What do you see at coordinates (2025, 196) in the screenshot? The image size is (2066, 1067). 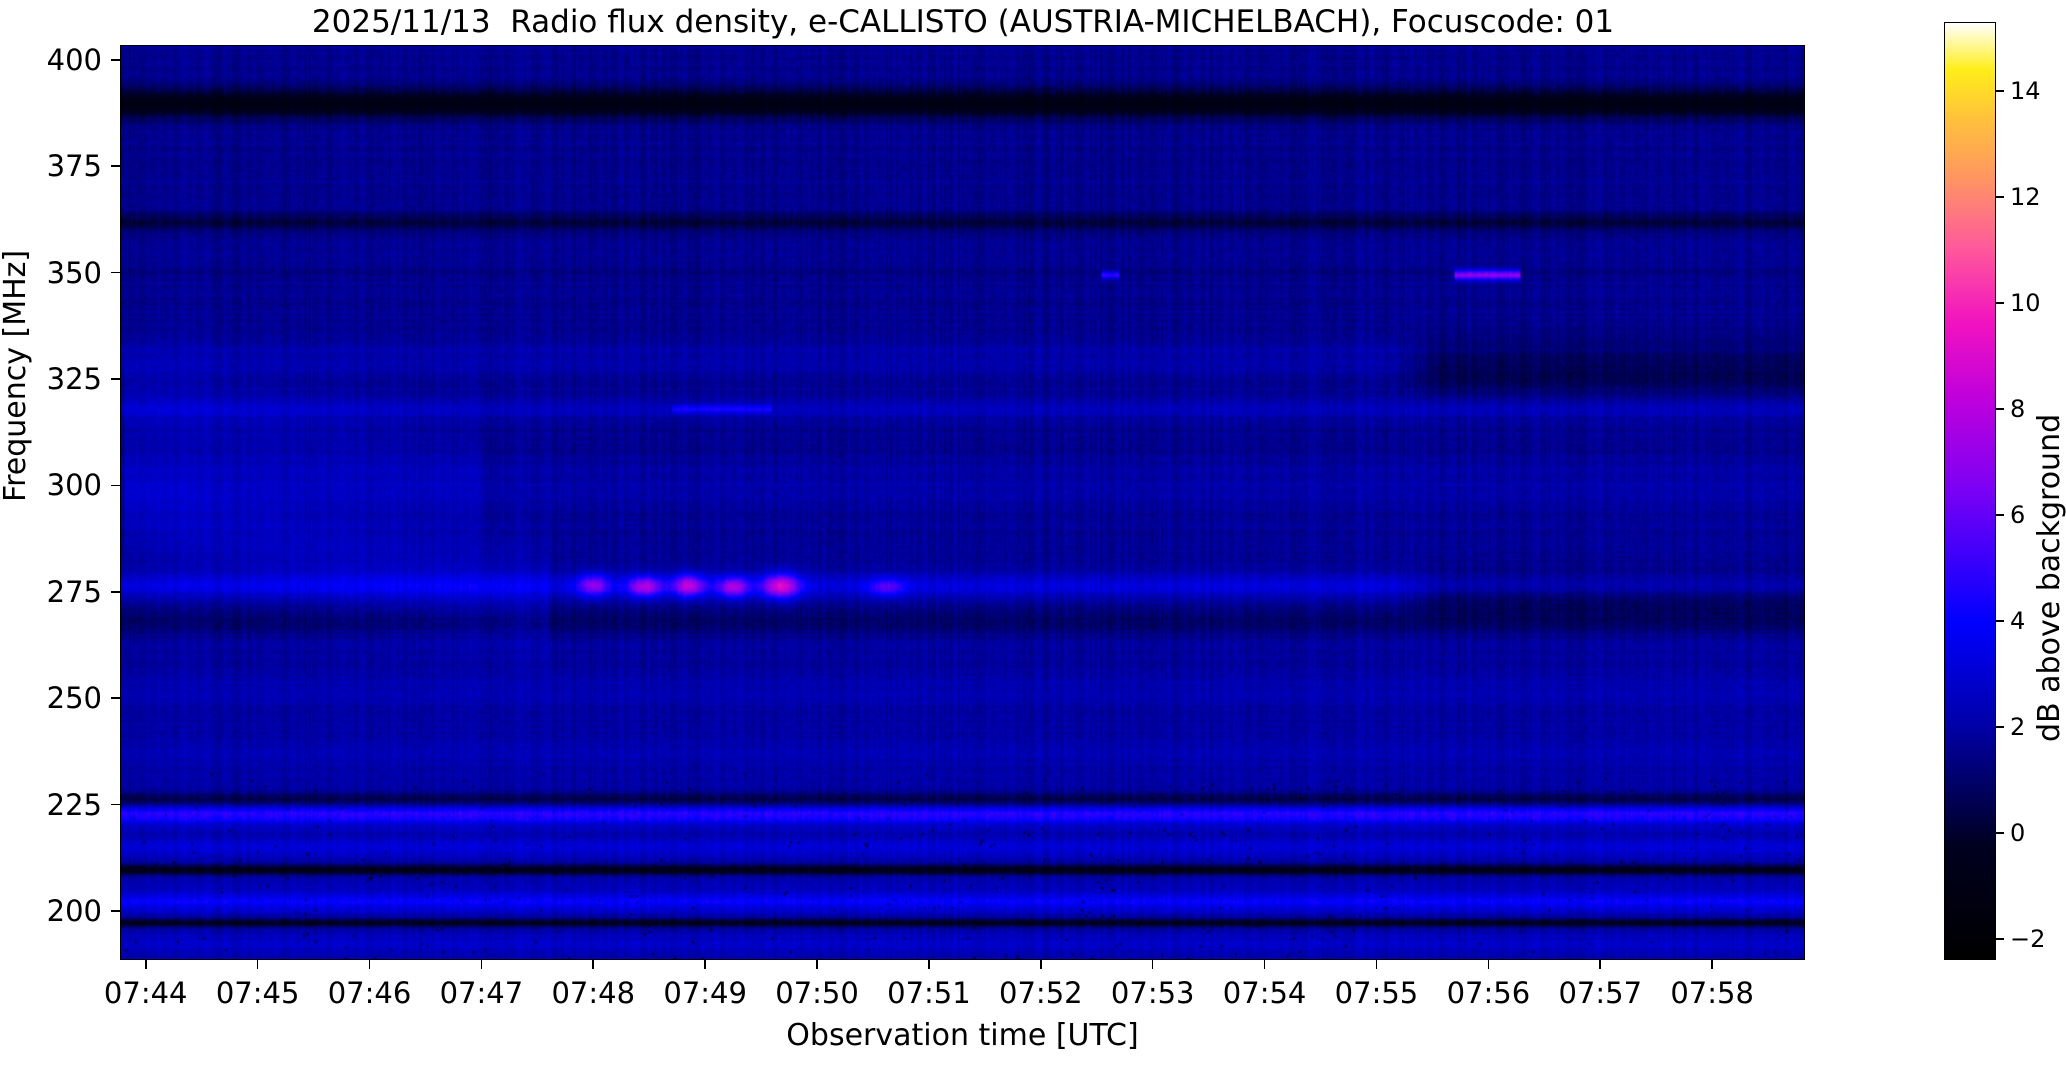 I see `colorbar-tick-label: 12` at bounding box center [2025, 196].